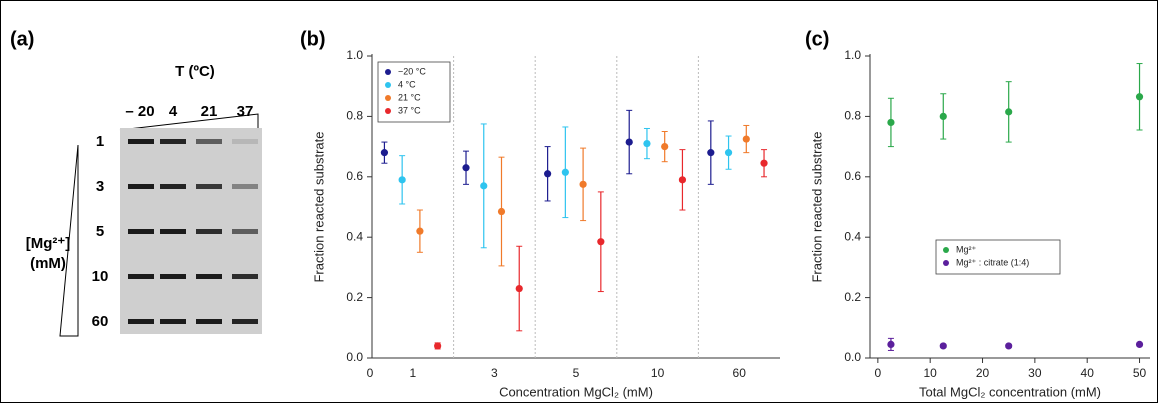 This screenshot has width=1158, height=403. I want to click on x-tick-label: 60, so click(740, 373).